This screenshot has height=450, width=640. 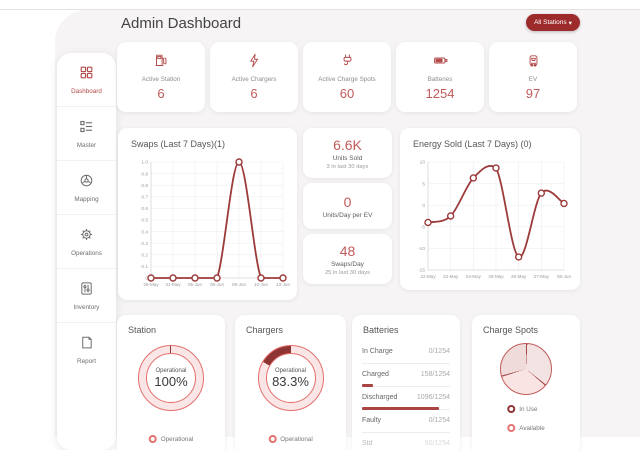 What do you see at coordinates (564, 276) in the screenshot?
I see `svg-text: 08-Jun` at bounding box center [564, 276].